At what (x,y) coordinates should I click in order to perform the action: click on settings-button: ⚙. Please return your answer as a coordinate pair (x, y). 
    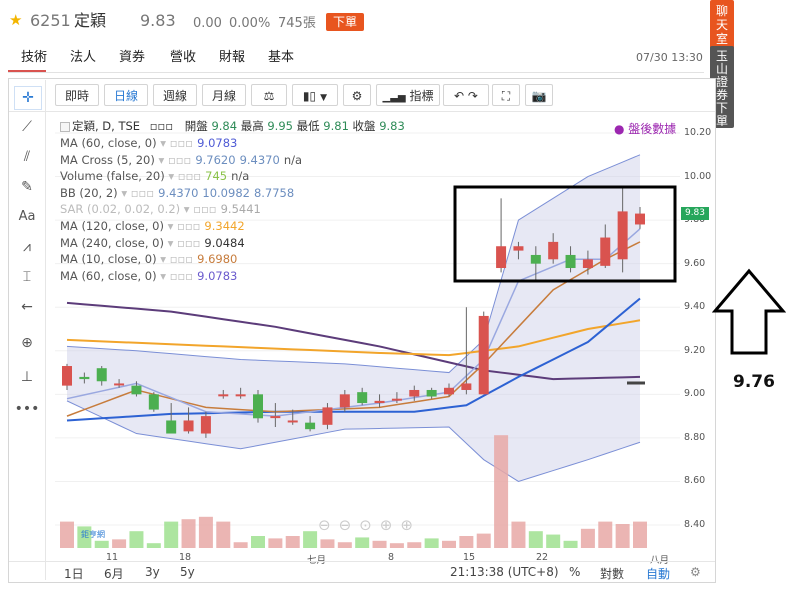
    Looking at the image, I should click on (357, 95).